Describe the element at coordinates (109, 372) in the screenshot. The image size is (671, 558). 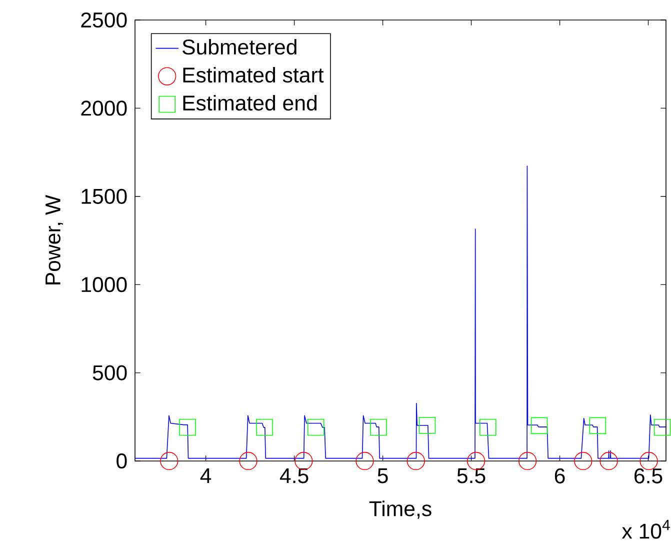
I see `y-tick-label: 500` at that location.